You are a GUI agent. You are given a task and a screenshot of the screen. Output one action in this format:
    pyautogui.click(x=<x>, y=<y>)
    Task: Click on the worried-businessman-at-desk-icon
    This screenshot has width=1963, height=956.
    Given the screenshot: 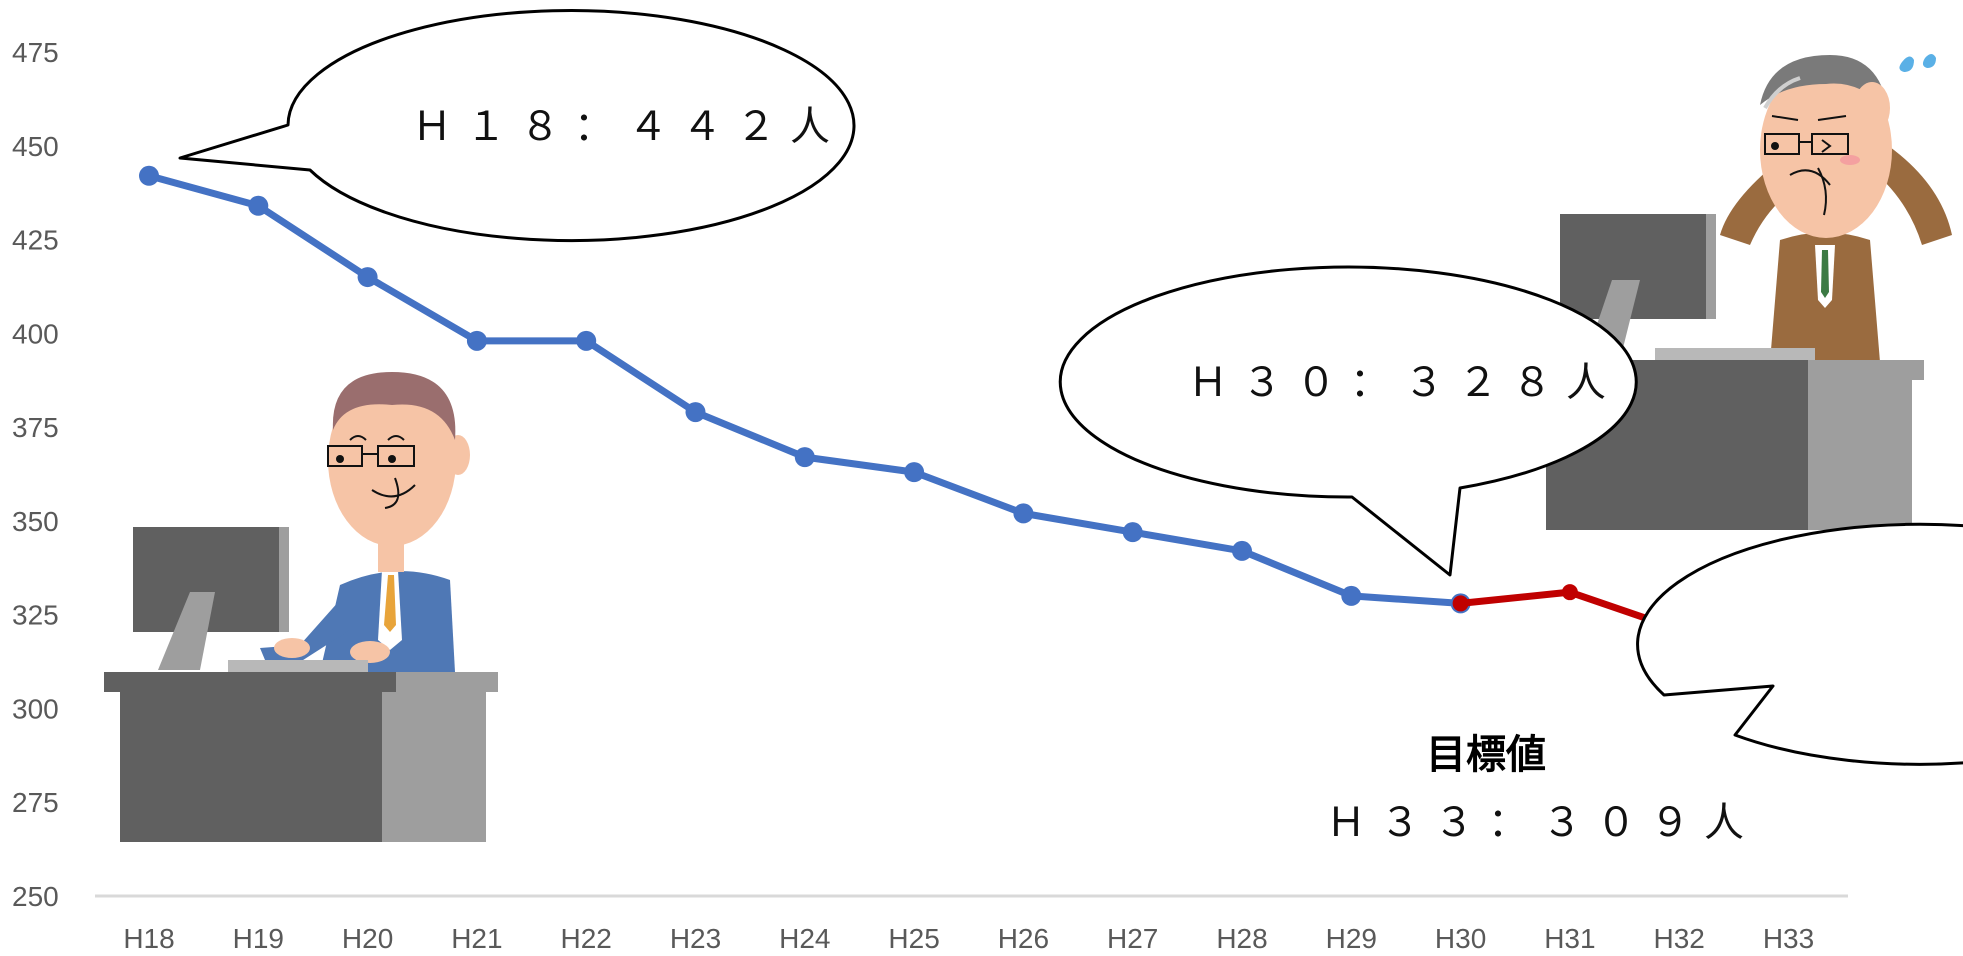 What is the action you would take?
    pyautogui.click(x=1741, y=292)
    